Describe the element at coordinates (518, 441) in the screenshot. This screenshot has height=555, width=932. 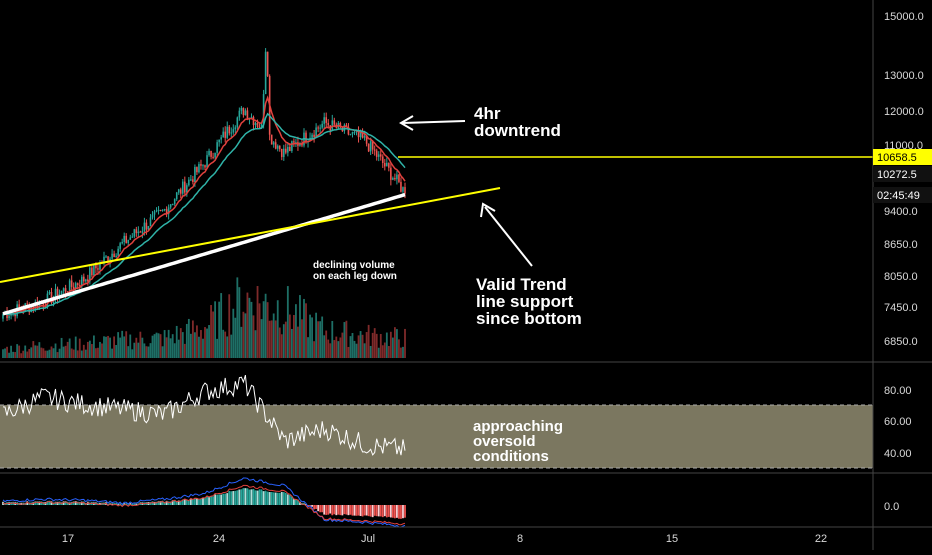
I see `annotation-oversold: approaching oversold conditions` at that location.